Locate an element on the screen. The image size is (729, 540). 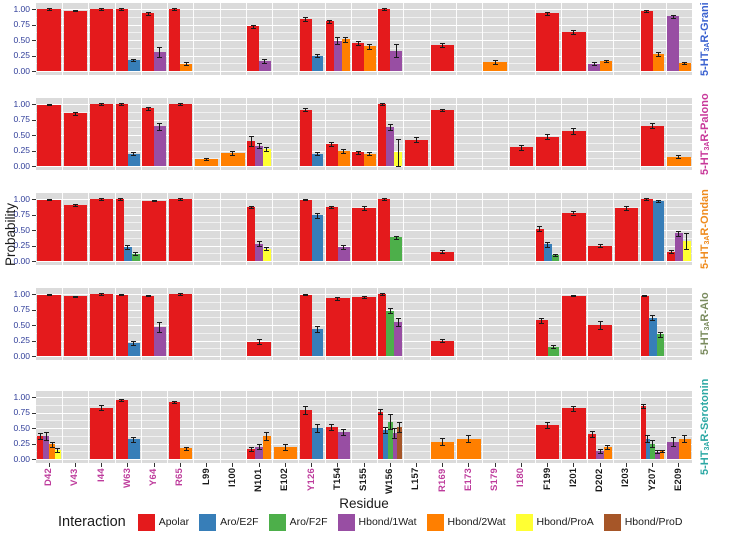
legend-label: Apolar is located at coordinates (174, 522).